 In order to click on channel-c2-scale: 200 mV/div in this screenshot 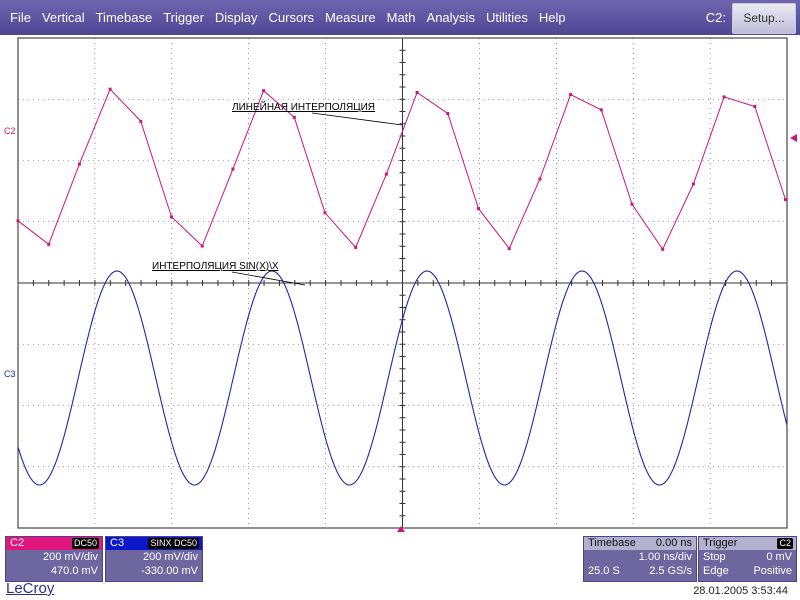, I will do `click(70, 557)`.